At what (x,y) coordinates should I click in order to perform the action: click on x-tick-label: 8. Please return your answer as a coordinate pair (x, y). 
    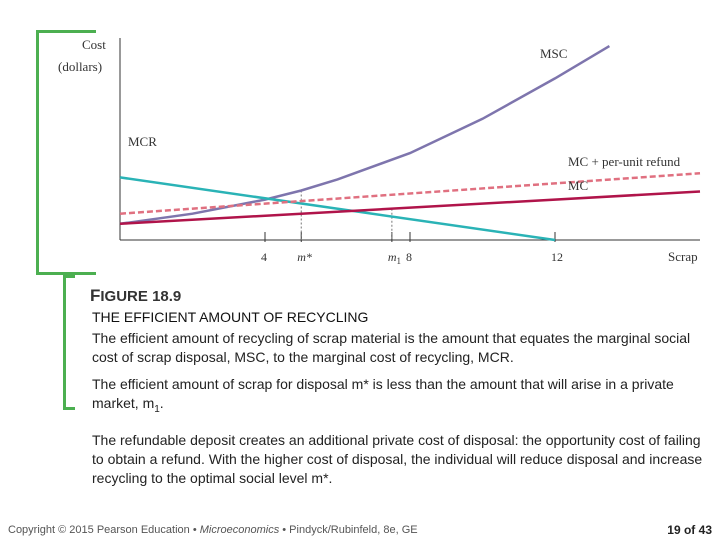
    Looking at the image, I should click on (409, 257).